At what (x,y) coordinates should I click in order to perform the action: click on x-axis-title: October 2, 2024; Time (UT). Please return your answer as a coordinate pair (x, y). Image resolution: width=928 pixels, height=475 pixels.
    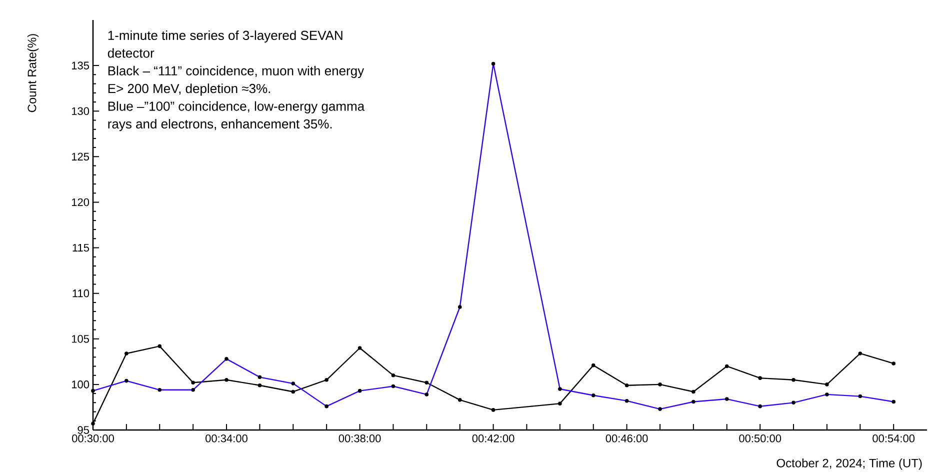
    Looking at the image, I should click on (849, 464).